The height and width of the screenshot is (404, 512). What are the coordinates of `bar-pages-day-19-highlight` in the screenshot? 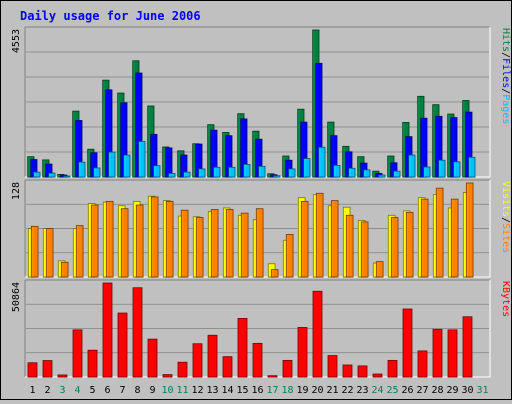 It's located at (304, 167).